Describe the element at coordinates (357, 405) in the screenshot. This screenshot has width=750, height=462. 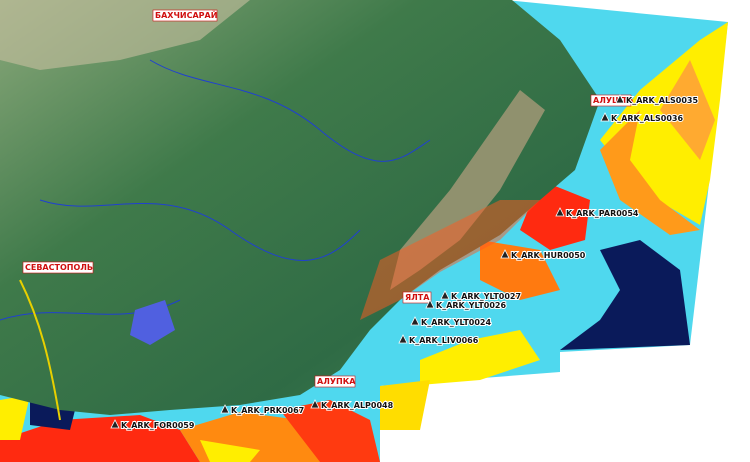
I see `station-label: K_ARK_ALP0048` at that location.